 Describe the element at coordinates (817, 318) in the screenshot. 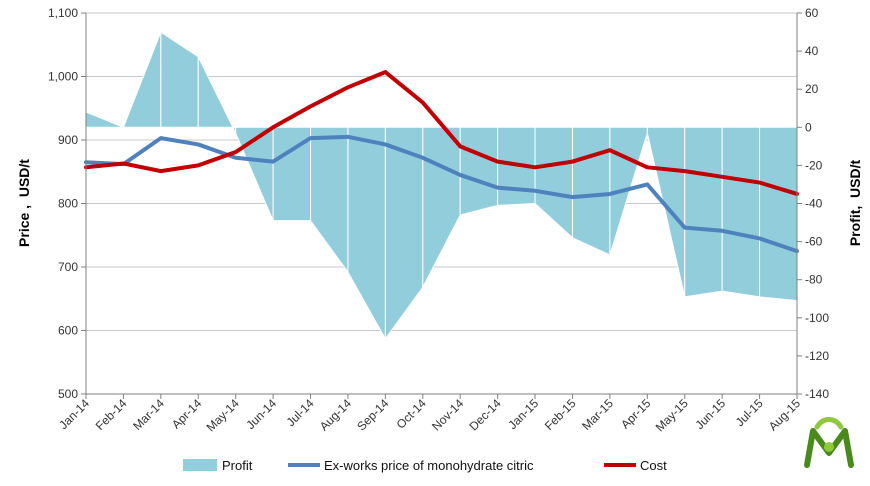

I see `right-tick-label: -100` at that location.